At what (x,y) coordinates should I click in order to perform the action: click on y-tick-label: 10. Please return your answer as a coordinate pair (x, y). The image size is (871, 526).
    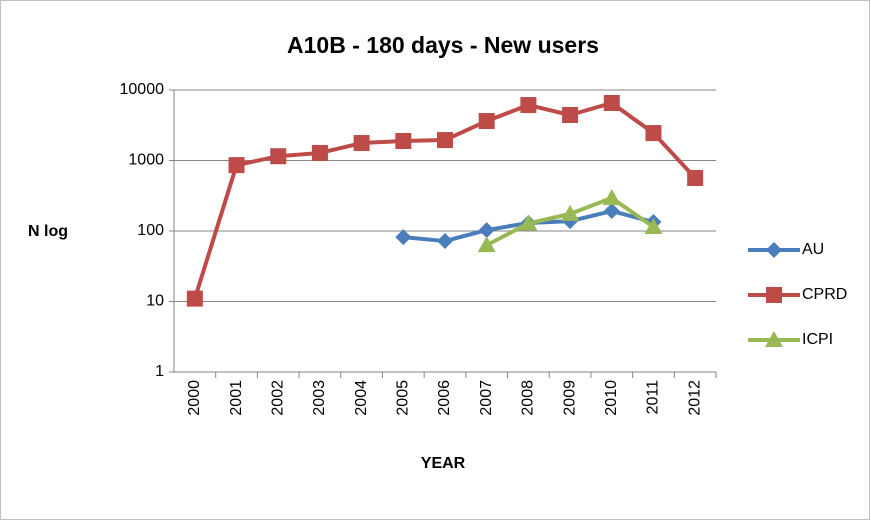
    Looking at the image, I should click on (155, 301).